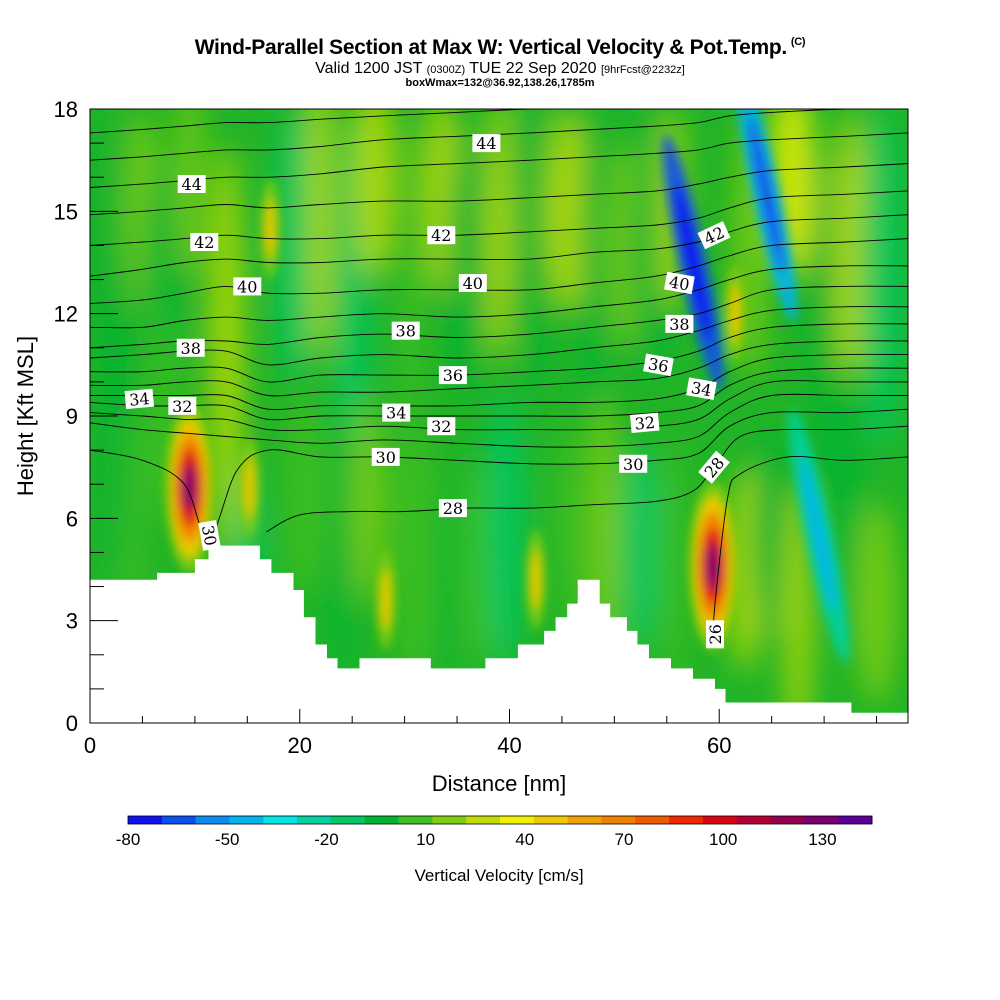 The width and height of the screenshot is (1000, 1000). What do you see at coordinates (72, 621) in the screenshot?
I see `y-tick-label: 3` at bounding box center [72, 621].